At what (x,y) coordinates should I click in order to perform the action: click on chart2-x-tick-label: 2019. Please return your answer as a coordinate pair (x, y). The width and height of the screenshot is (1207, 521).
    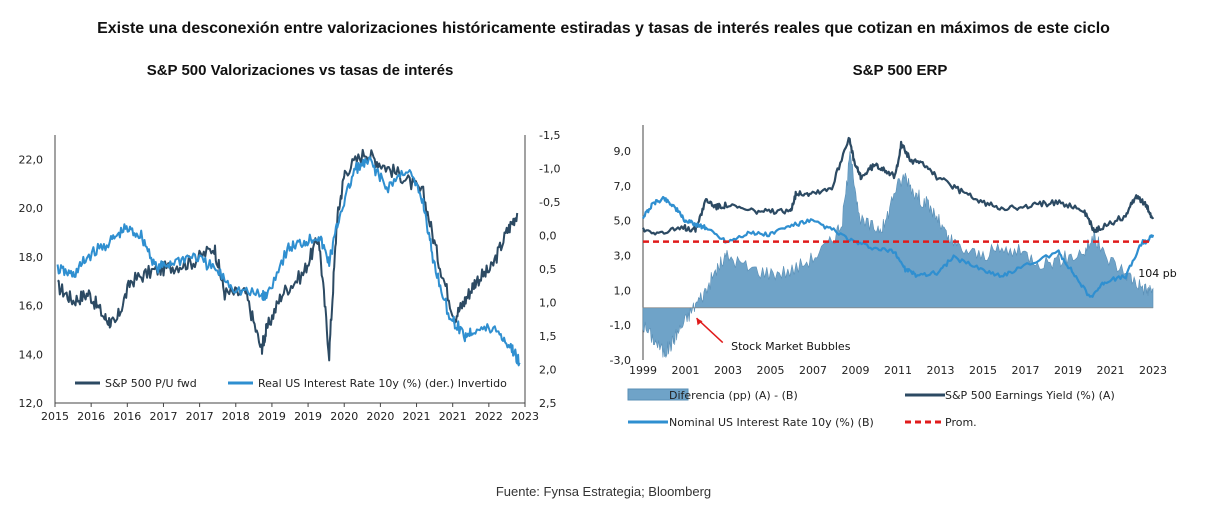
    Looking at the image, I should click on (1068, 370).